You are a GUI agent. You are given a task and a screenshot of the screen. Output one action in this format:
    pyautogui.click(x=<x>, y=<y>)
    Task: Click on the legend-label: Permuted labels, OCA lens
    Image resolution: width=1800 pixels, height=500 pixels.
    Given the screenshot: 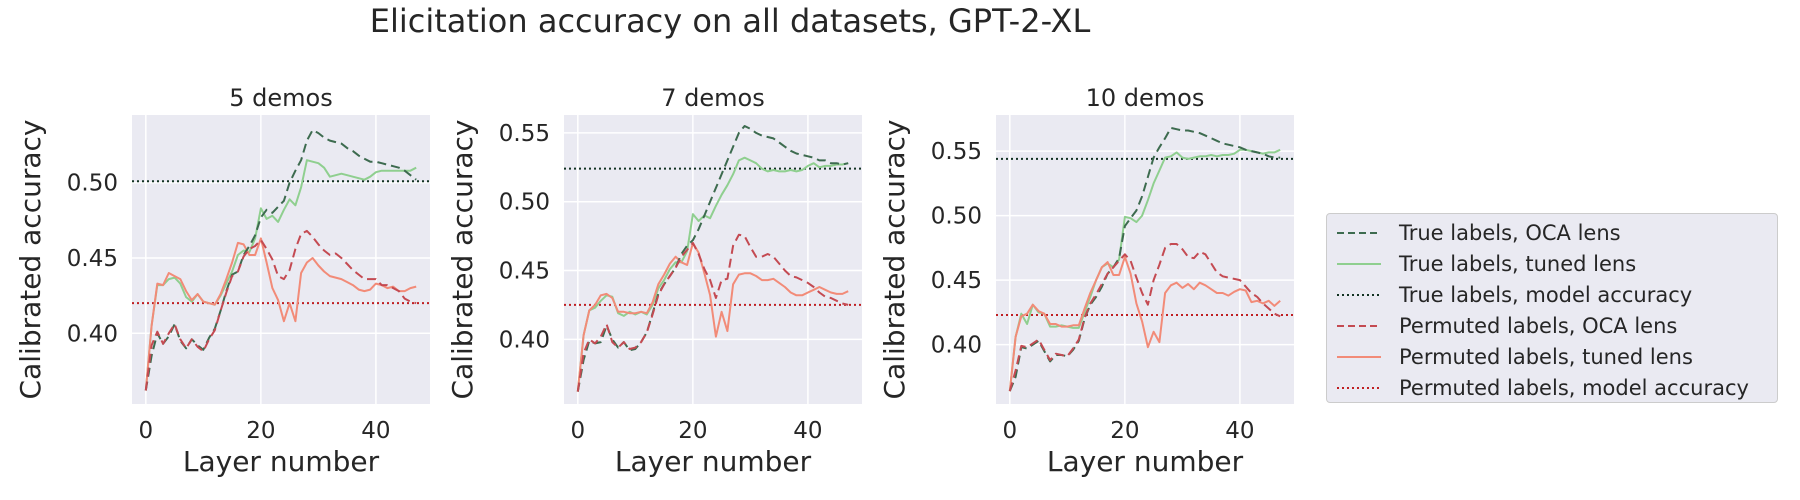 What is the action you would take?
    pyautogui.click(x=1538, y=325)
    